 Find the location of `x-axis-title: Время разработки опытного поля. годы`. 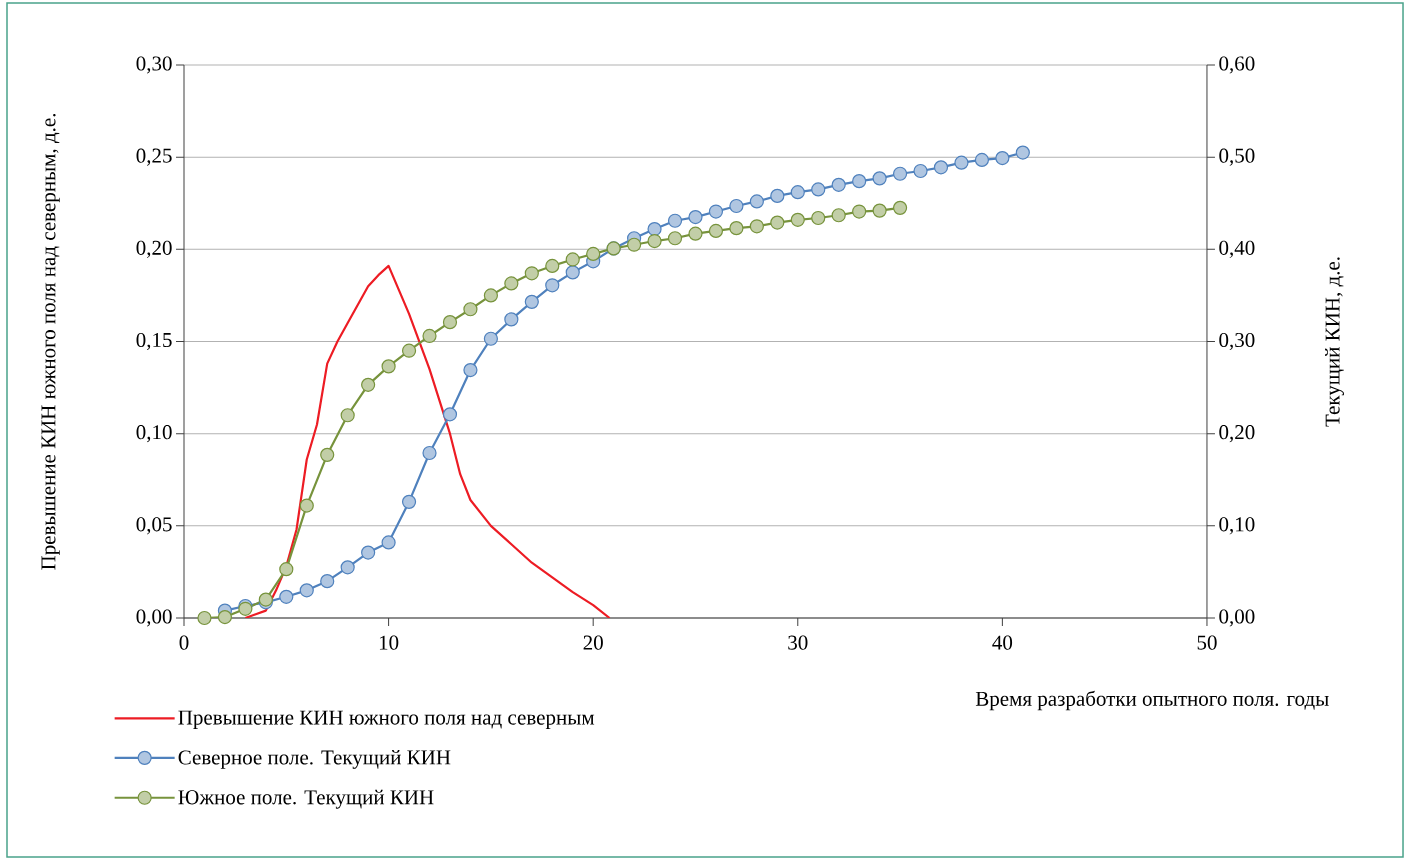

x-axis-title: Время разработки опытного поля. годы is located at coordinates (1152, 700).